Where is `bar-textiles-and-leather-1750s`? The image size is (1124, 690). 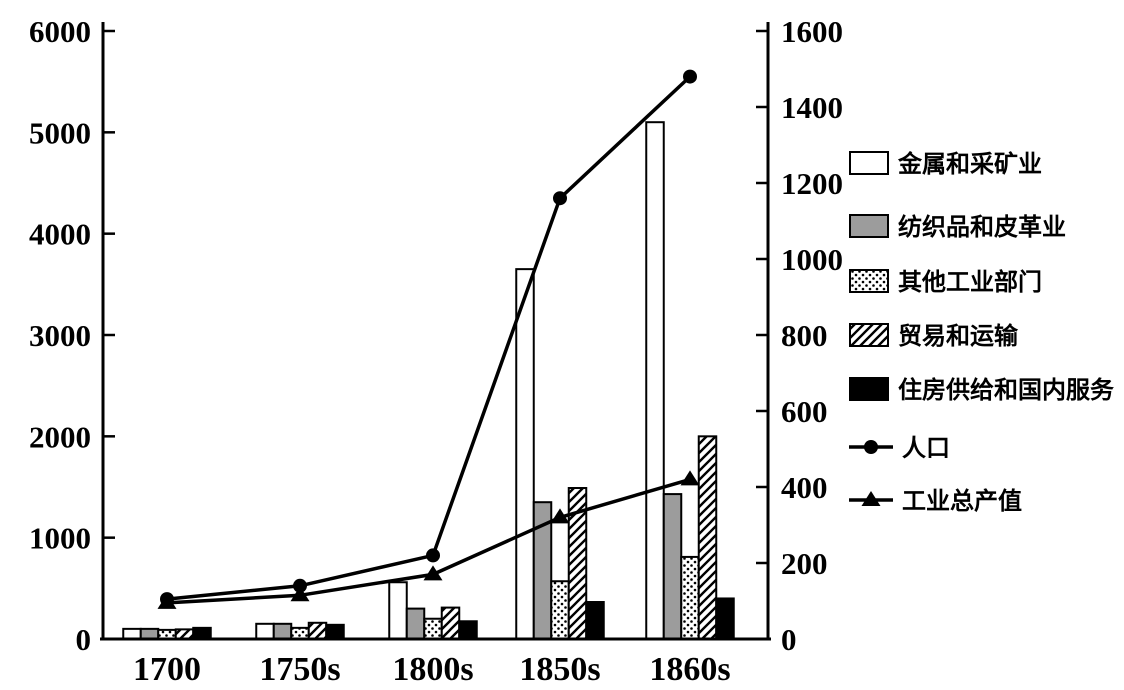
bar-textiles-and-leather-1750s is located at coordinates (282, 631).